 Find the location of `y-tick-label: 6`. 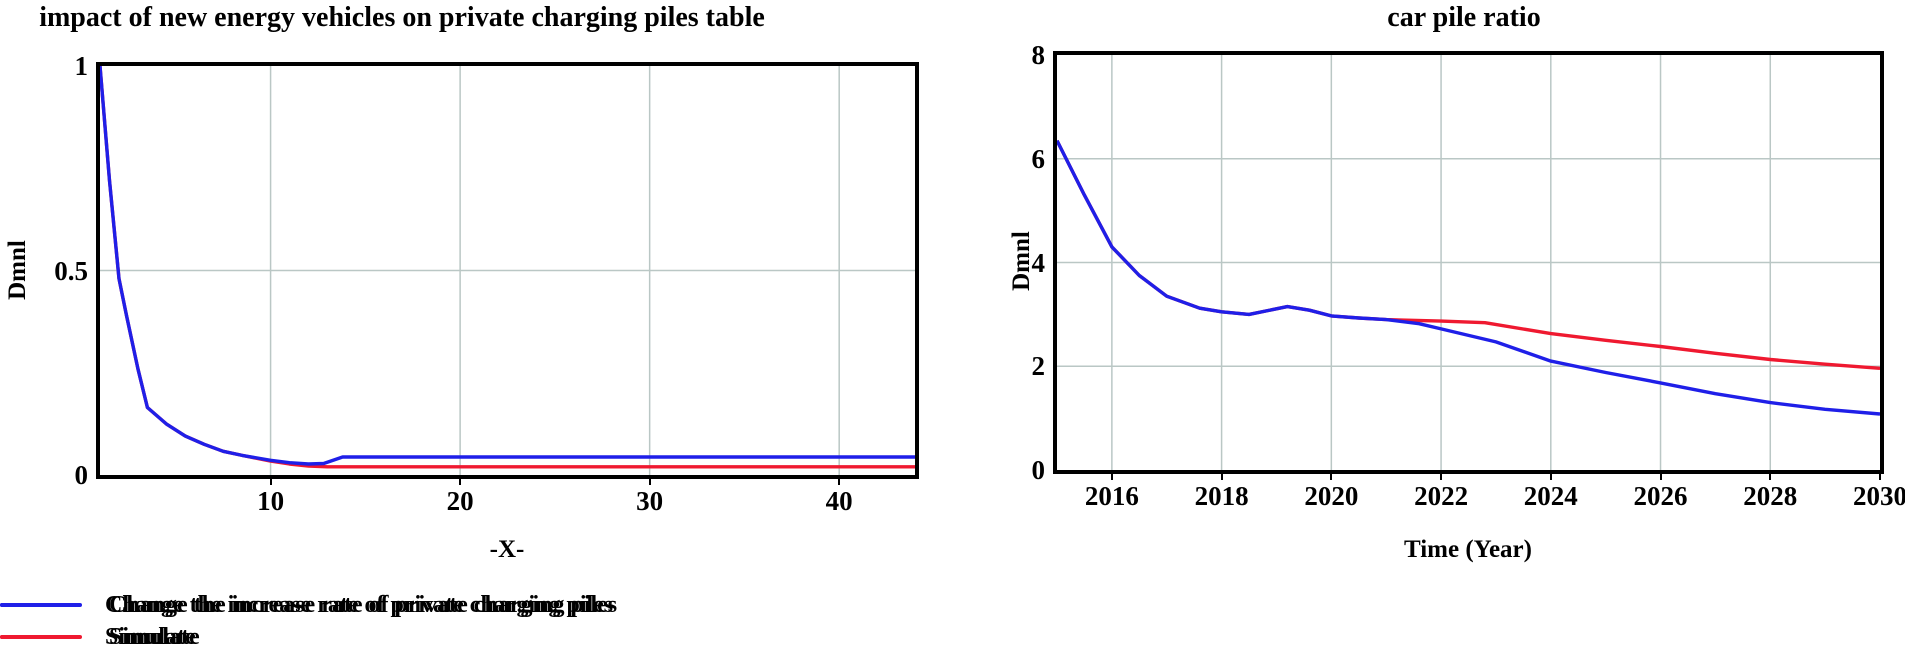

y-tick-label: 6 is located at coordinates (1038, 158).